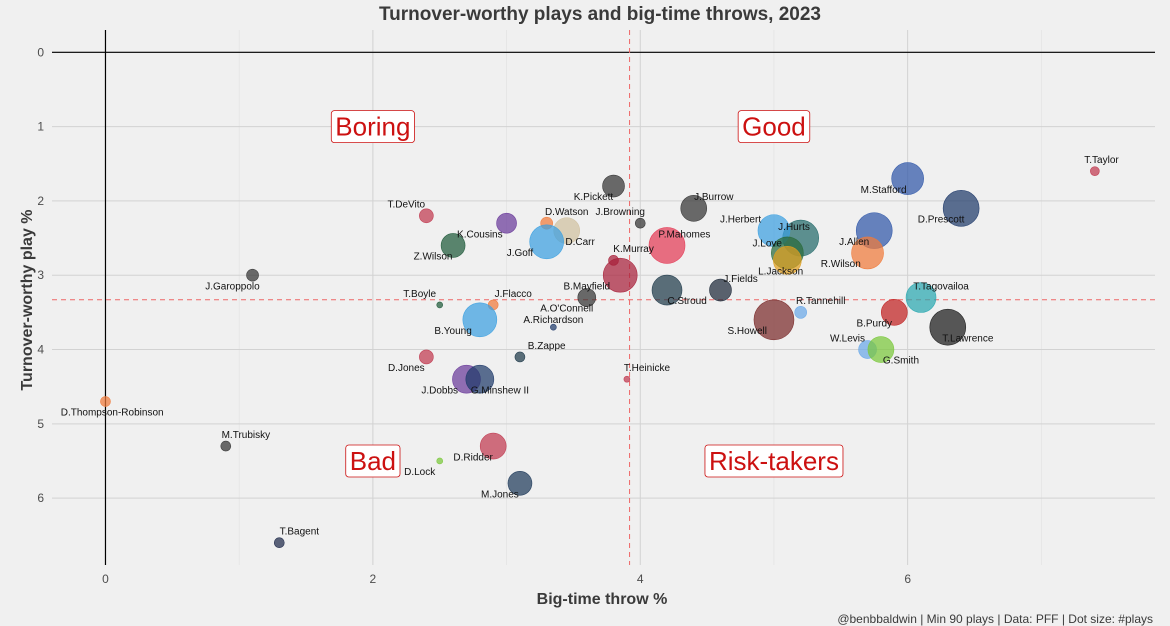 The height and width of the screenshot is (626, 1170). Describe the element at coordinates (714, 197) in the screenshot. I see `point-label: J.Burrow` at that location.